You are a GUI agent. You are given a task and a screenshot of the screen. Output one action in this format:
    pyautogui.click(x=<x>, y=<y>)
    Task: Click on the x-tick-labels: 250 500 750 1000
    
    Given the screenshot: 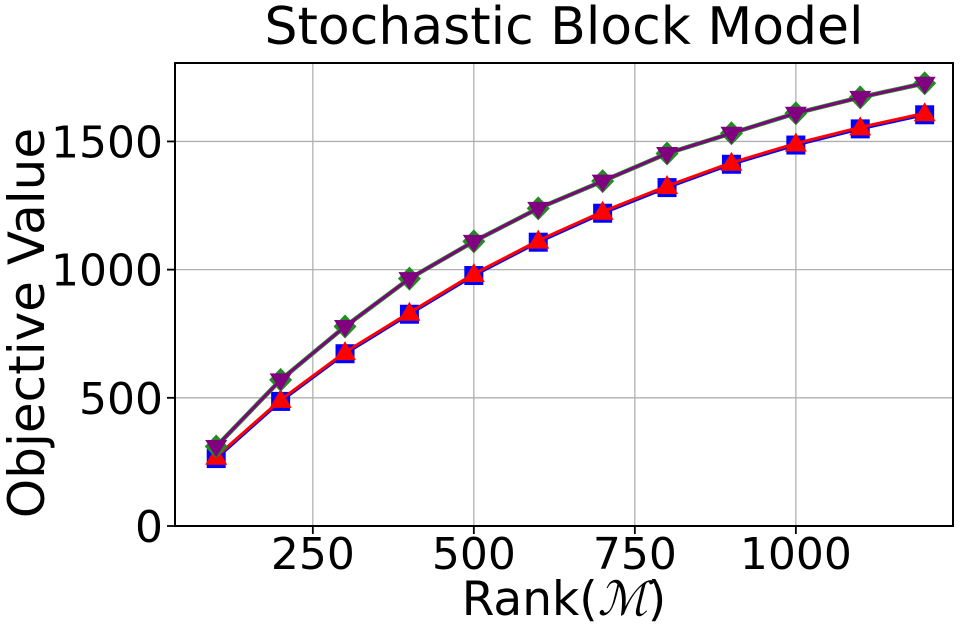 What is the action you would take?
    pyautogui.click(x=561, y=554)
    